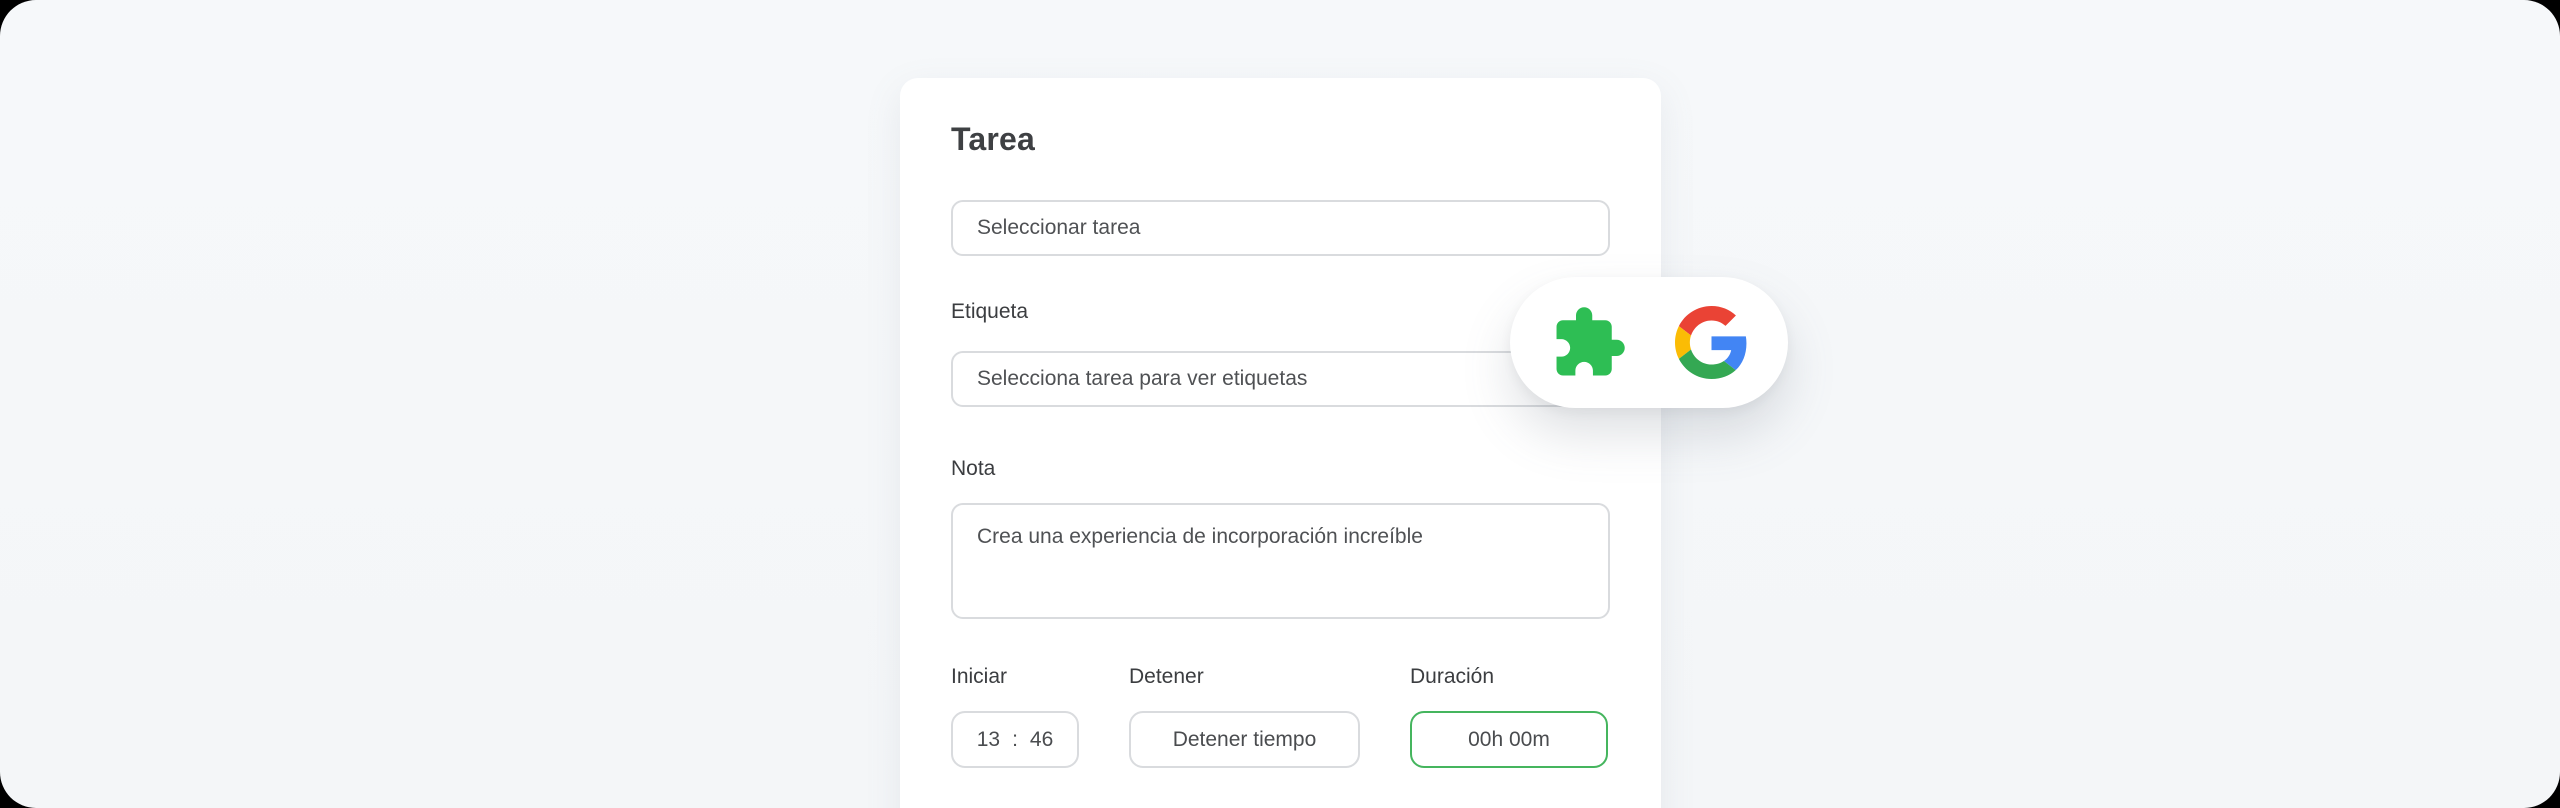 This screenshot has width=2560, height=808. Describe the element at coordinates (1041, 739) in the screenshot. I see `start-minutes: 46` at that location.